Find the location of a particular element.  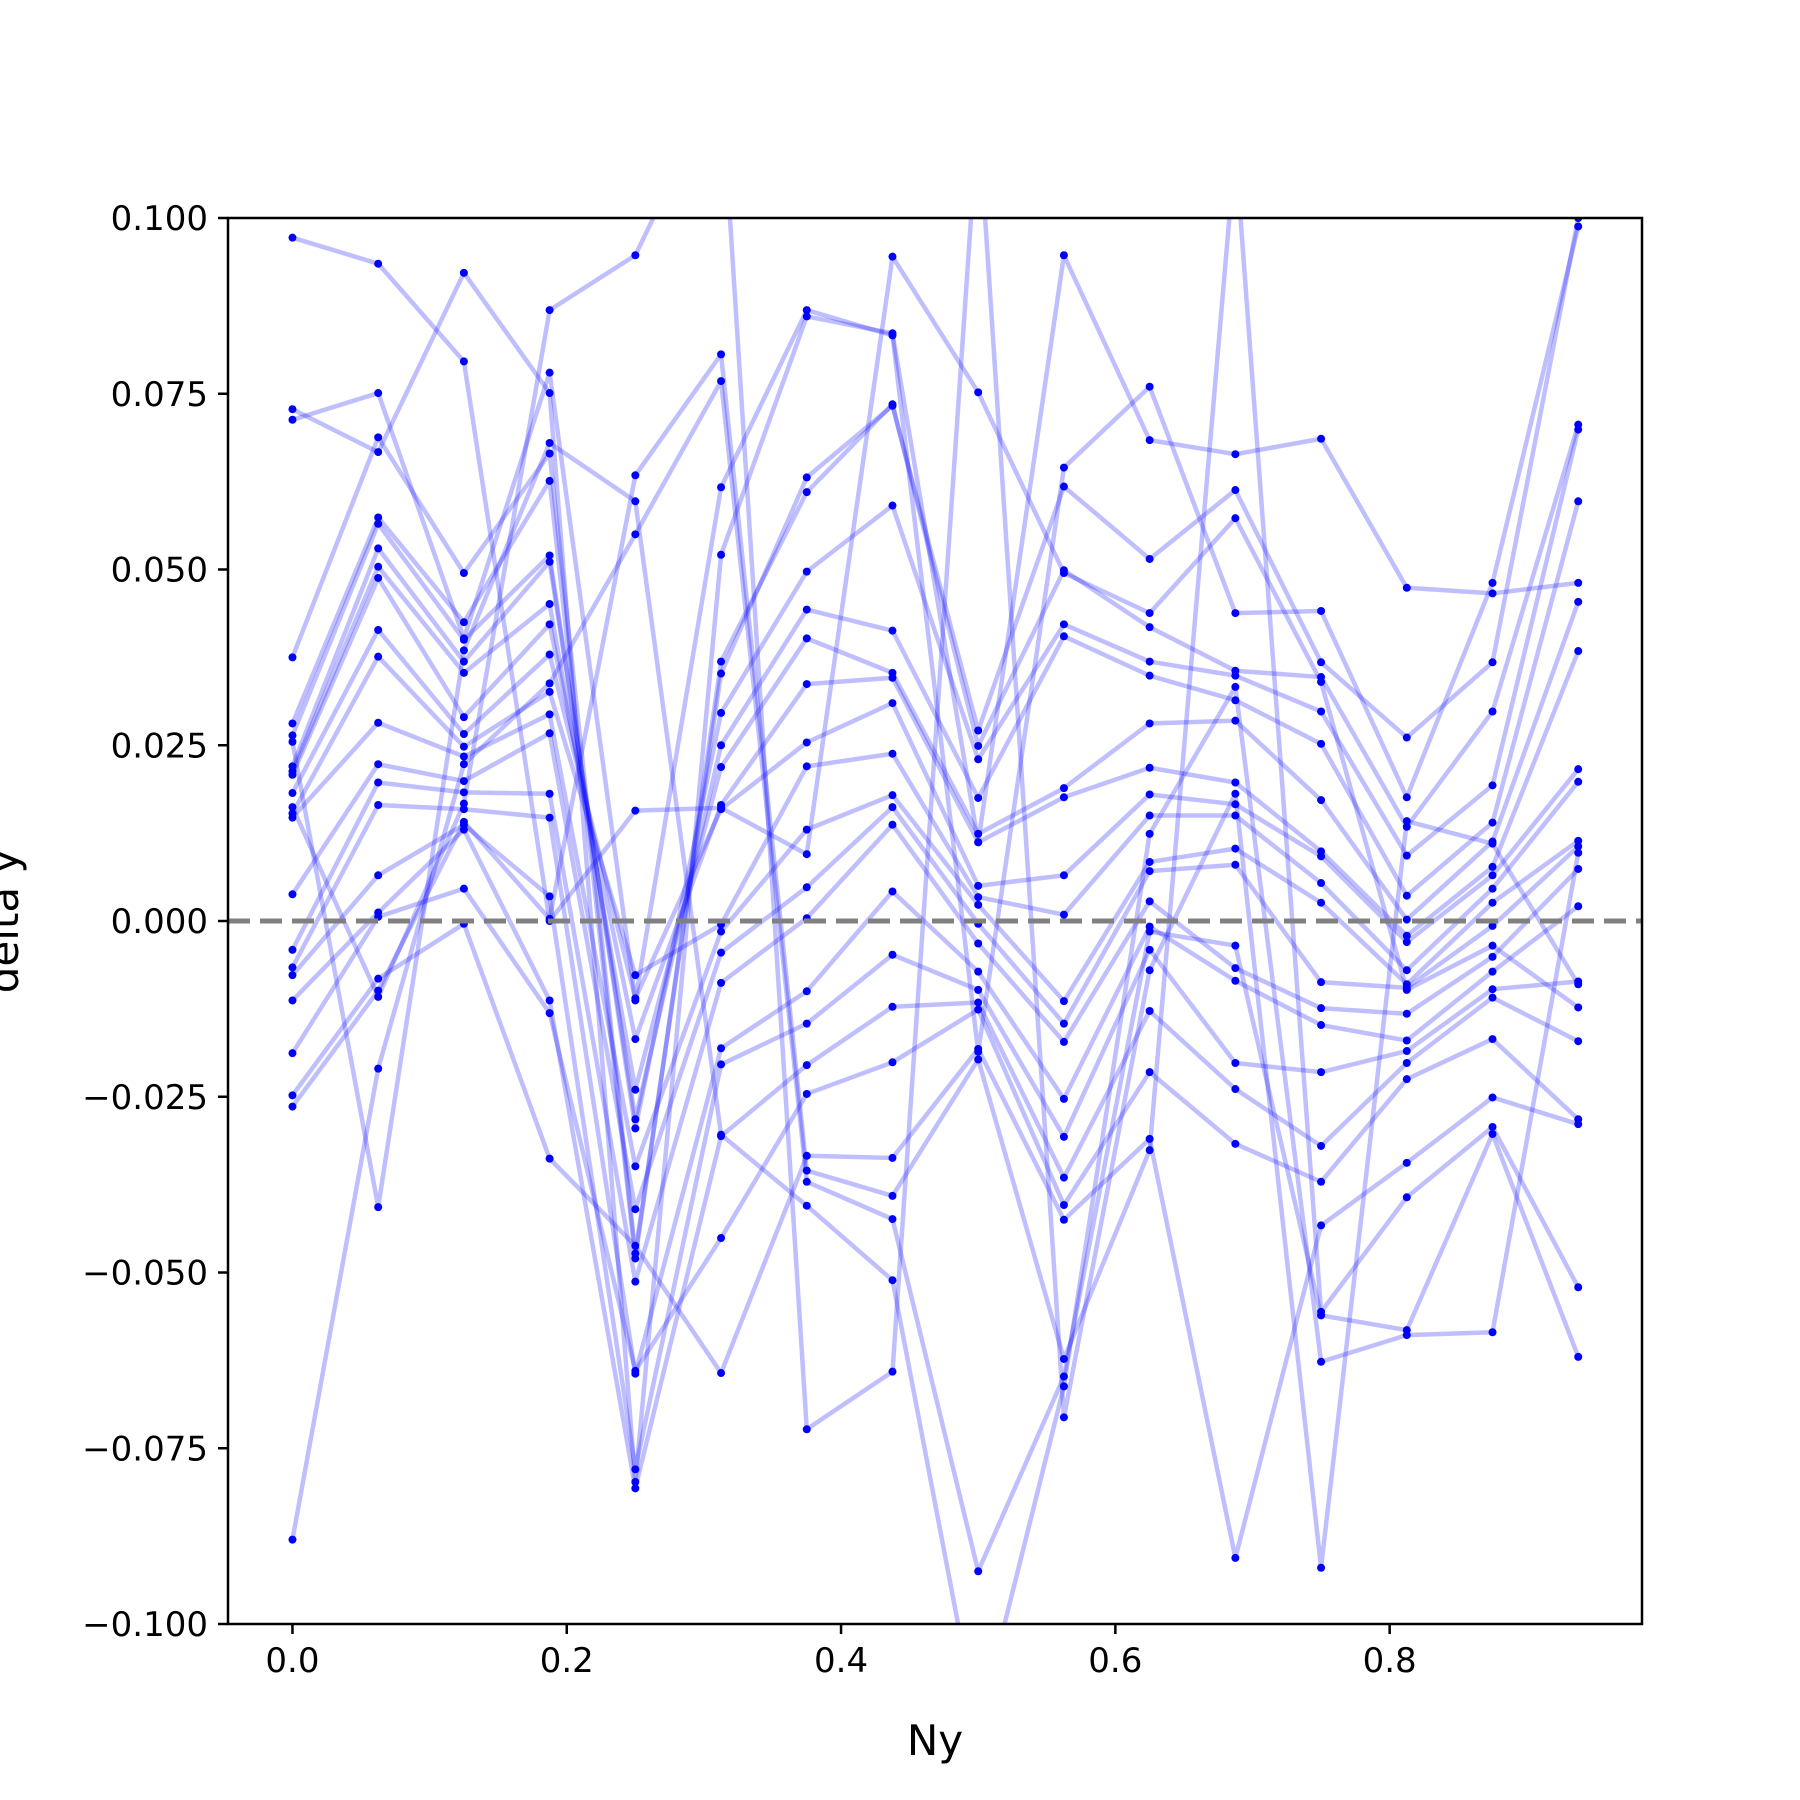

y-tick-label: −0.025 is located at coordinates (145, 1098).